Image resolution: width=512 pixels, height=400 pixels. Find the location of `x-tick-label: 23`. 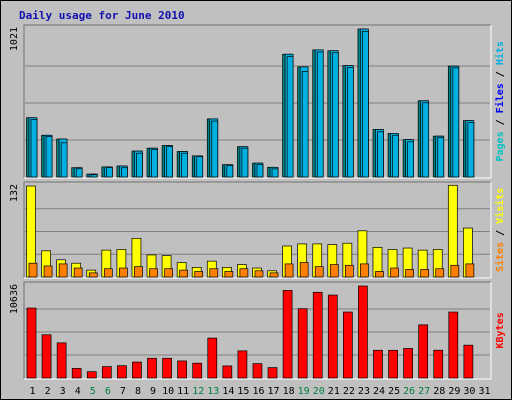

x-tick-label: 23 is located at coordinates (364, 391).